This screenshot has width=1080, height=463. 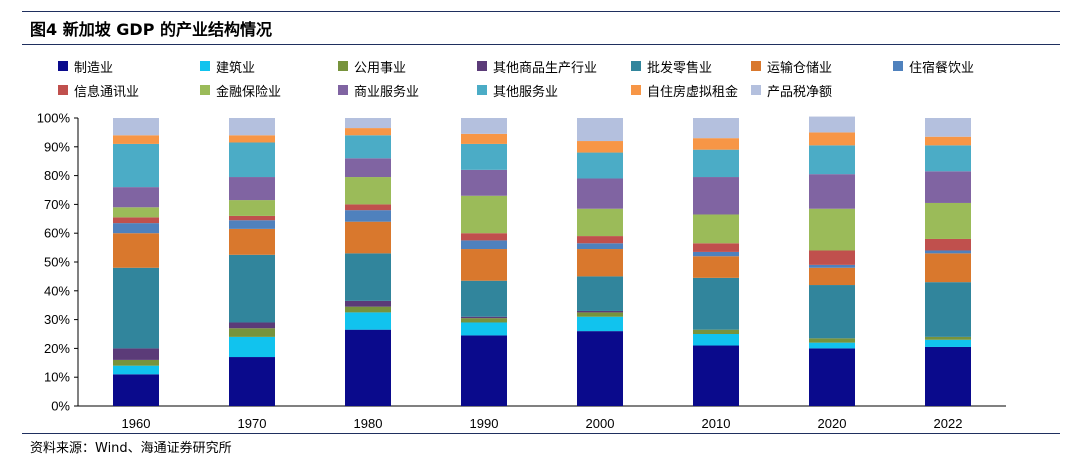 What do you see at coordinates (60, 406) in the screenshot?
I see `y-tick-label: 0%` at bounding box center [60, 406].